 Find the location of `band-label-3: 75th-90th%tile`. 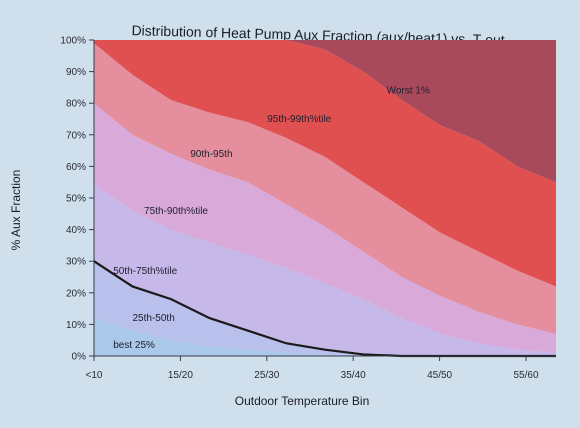

band-label-3: 75th-90th%tile is located at coordinates (176, 211).